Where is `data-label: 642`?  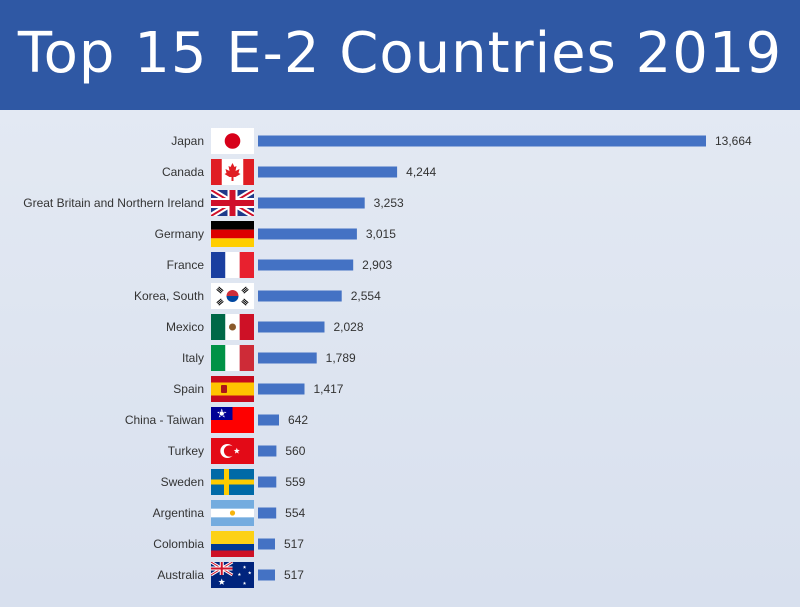
data-label: 642 is located at coordinates (298, 420).